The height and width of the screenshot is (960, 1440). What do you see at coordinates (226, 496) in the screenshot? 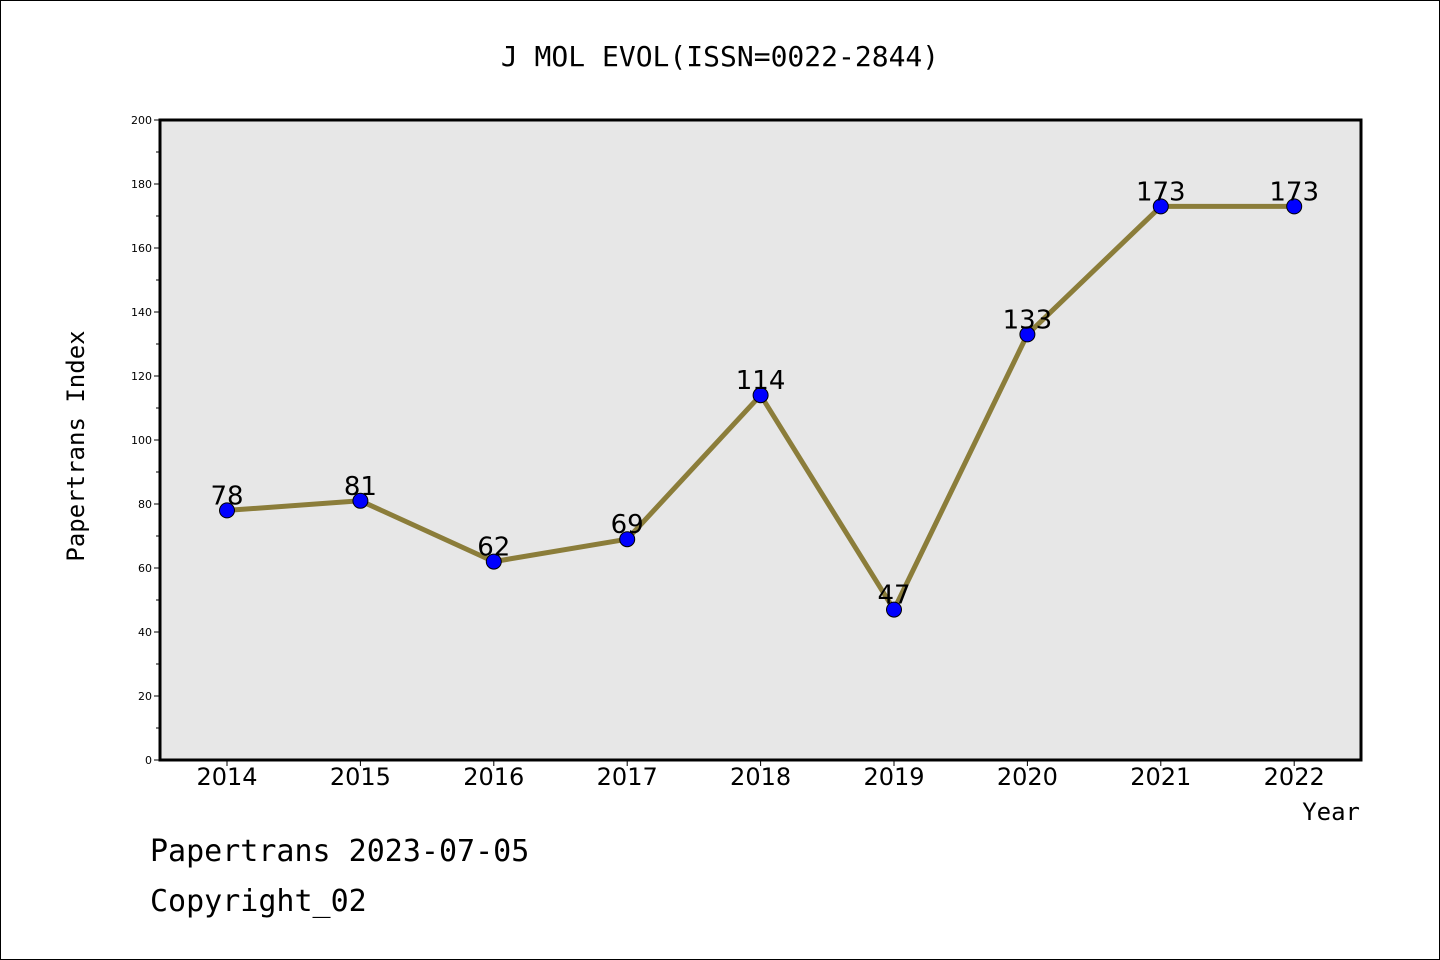
I see `data-label: 78` at bounding box center [226, 496].